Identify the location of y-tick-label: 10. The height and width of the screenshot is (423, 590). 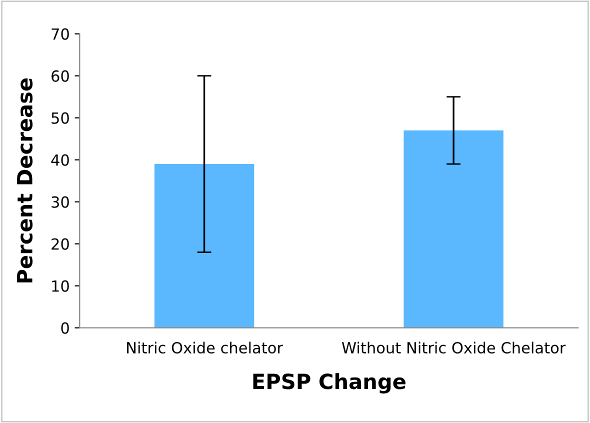
(60, 286).